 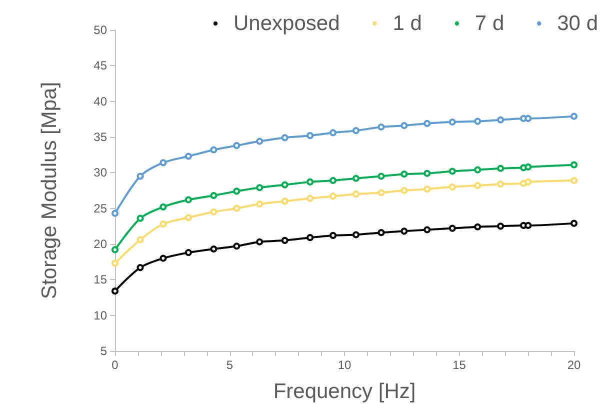 I want to click on x-tick-label: 15, so click(x=459, y=365).